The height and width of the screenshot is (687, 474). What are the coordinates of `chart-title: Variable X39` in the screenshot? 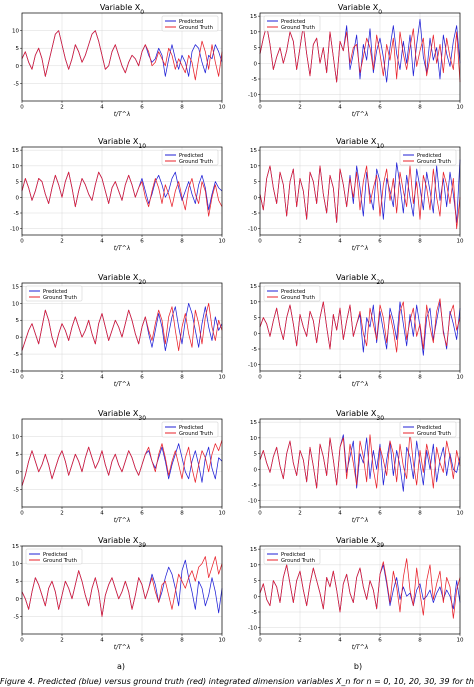 It's located at (360, 542).